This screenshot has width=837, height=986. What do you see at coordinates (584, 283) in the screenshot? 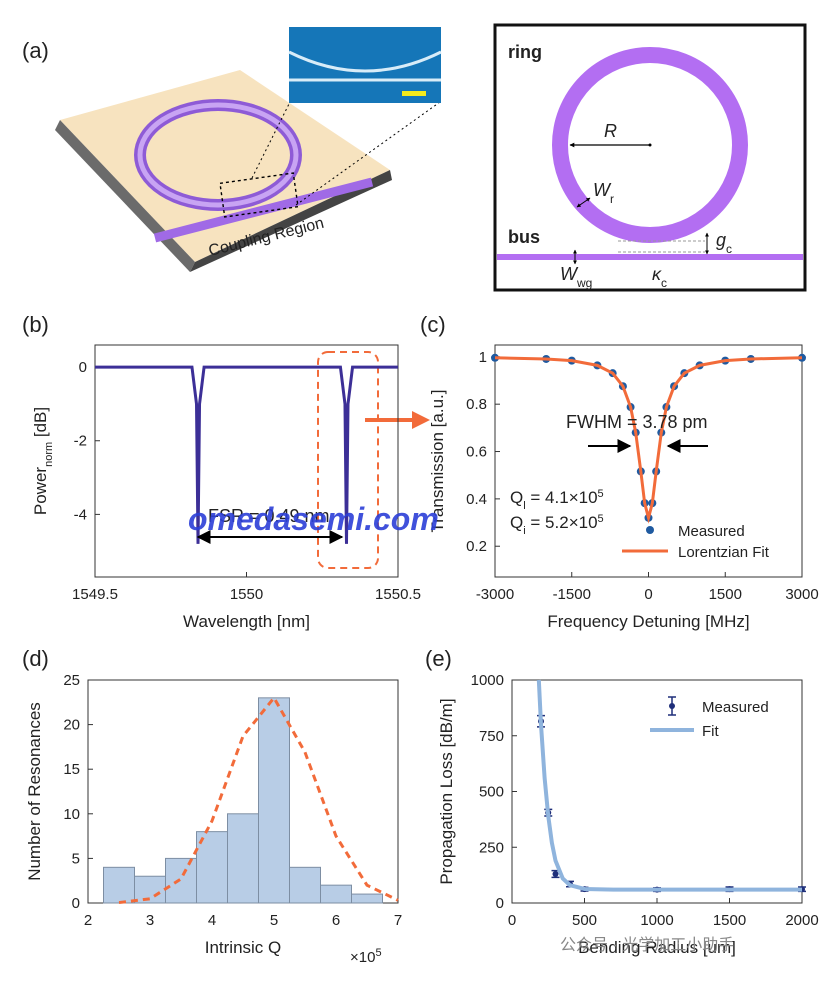
I see `subscript: wg` at bounding box center [584, 283].